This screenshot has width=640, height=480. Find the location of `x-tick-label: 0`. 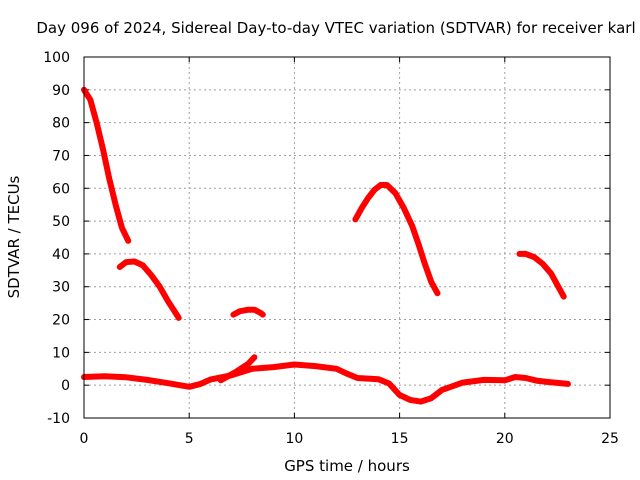

x-tick-label: 0 is located at coordinates (84, 439).